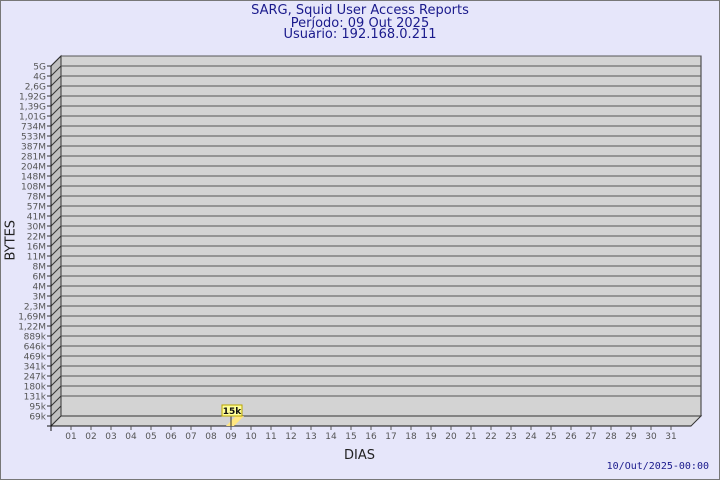  What do you see at coordinates (36, 248) in the screenshot?
I see `y-tick-label: 16M` at bounding box center [36, 248].